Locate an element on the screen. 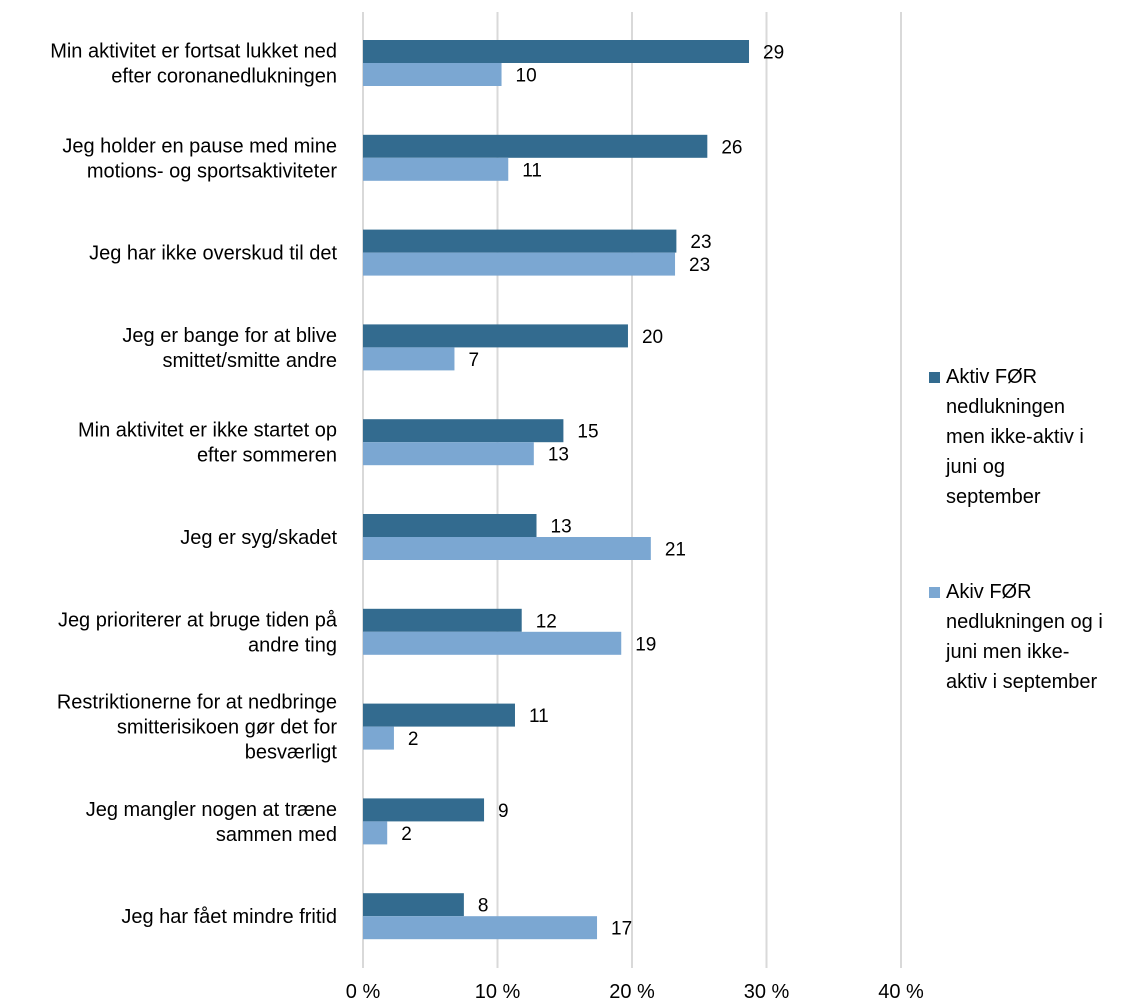 Image resolution: width=1121 pixels, height=1001 pixels. value-label: 7 is located at coordinates (473, 360).